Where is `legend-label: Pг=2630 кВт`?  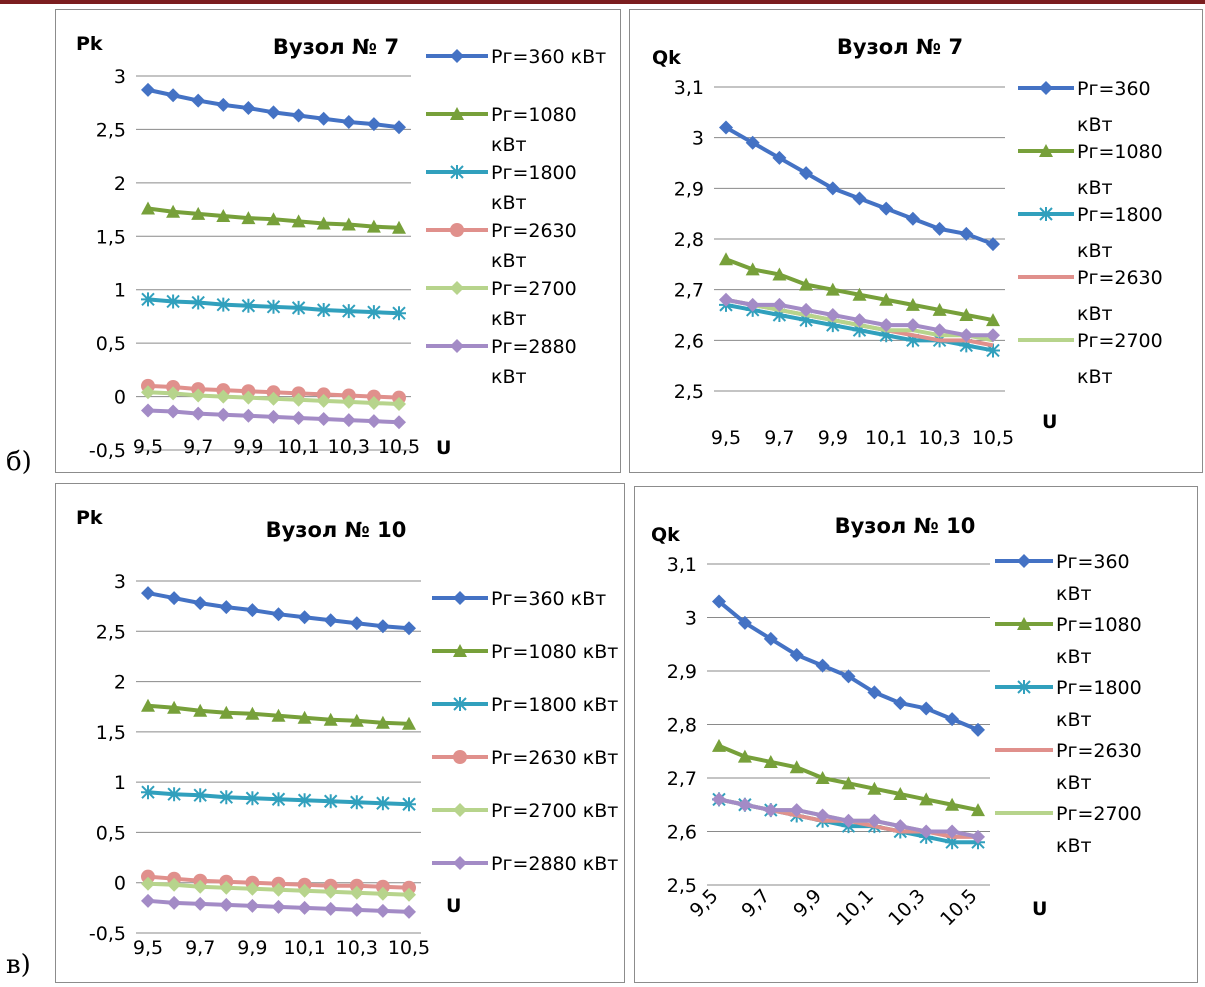
legend-label: Pг=2630 кВт is located at coordinates (534, 246).